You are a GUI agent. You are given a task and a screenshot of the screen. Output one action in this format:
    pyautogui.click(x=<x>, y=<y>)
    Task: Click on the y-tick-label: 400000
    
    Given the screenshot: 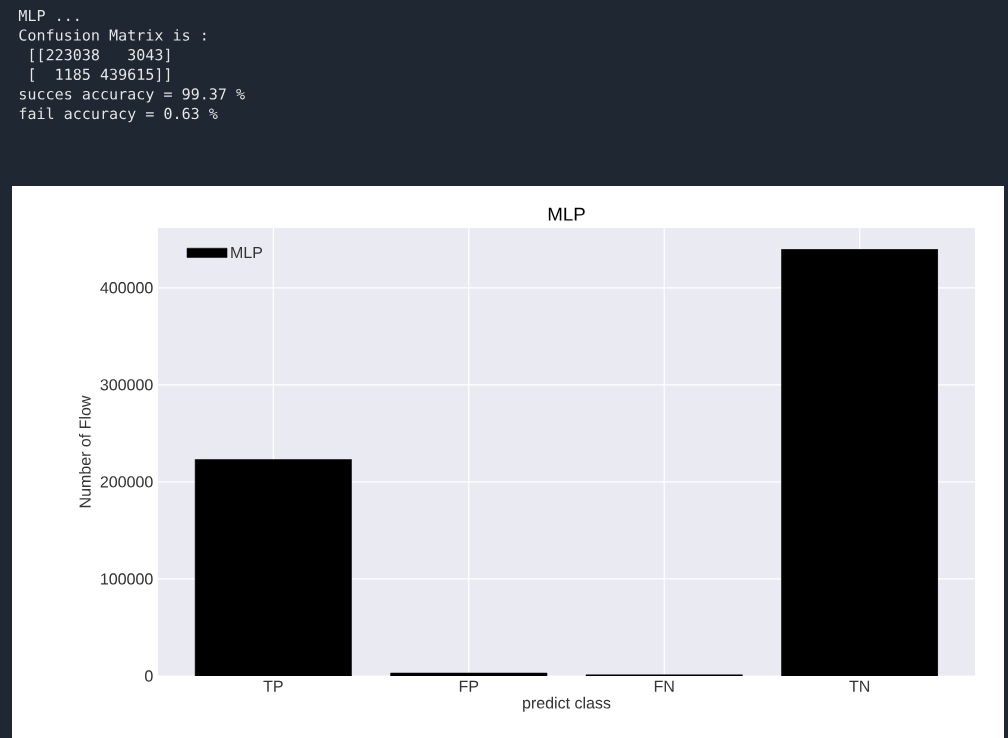 What is the action you would take?
    pyautogui.click(x=126, y=288)
    